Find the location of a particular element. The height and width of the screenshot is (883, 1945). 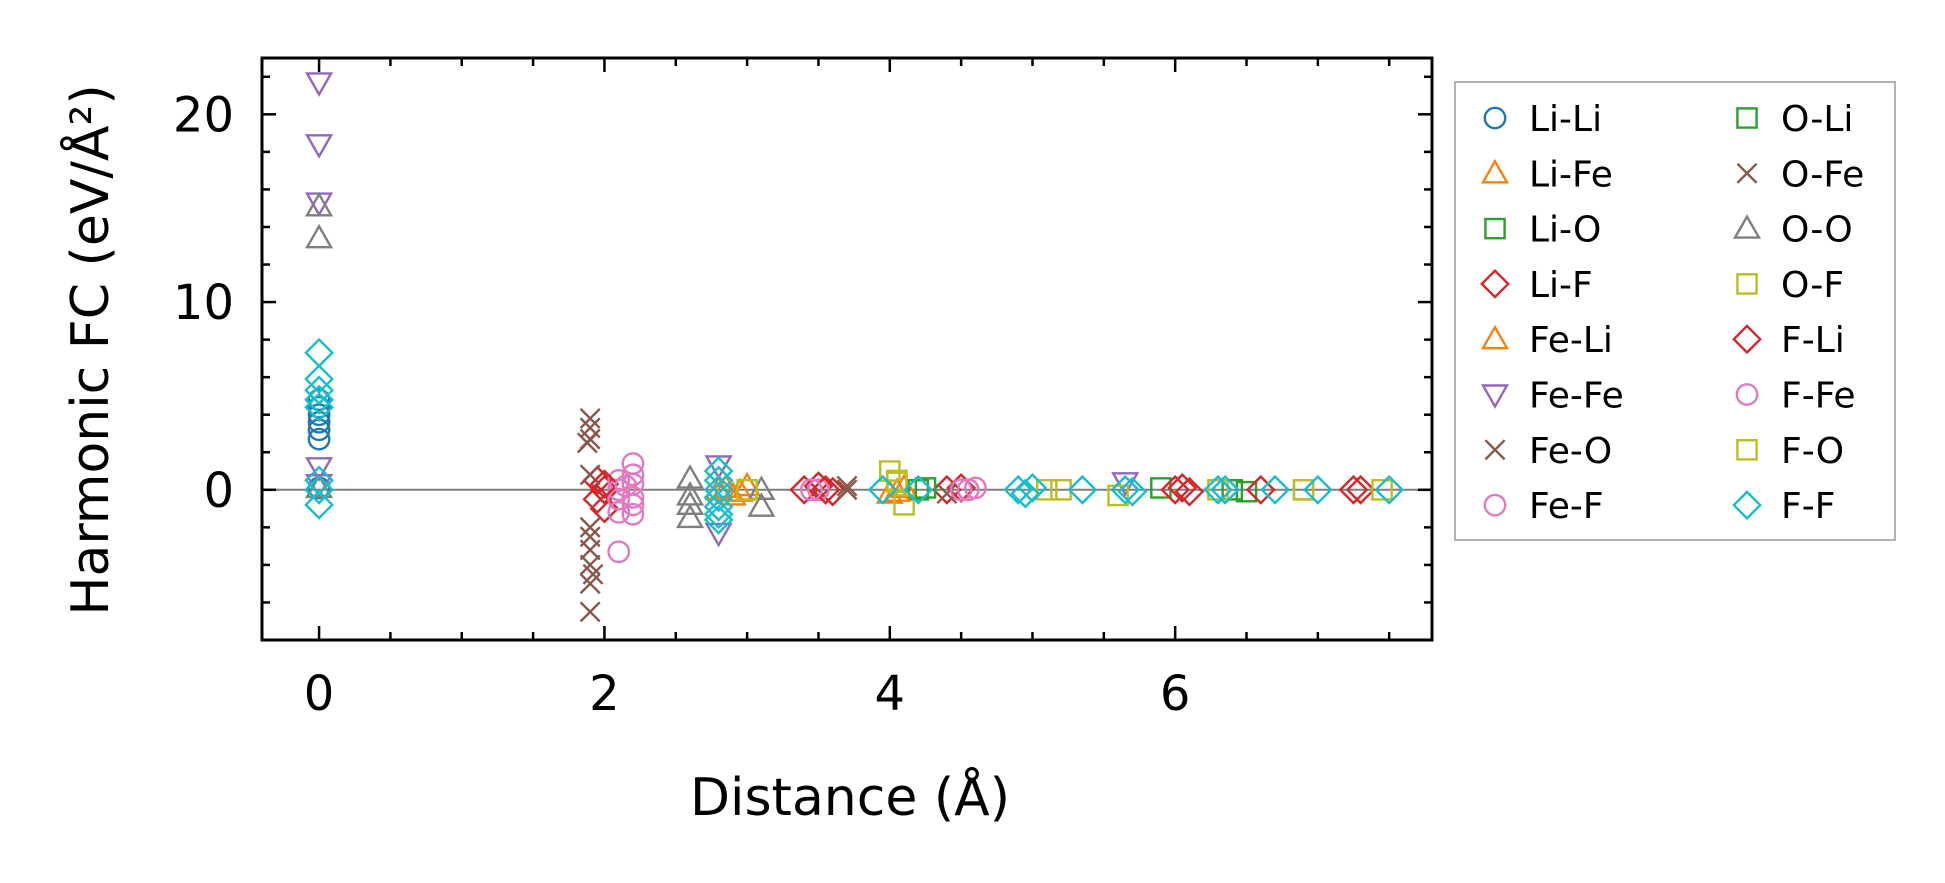

legend-label: Fe-F is located at coordinates (1566, 506).